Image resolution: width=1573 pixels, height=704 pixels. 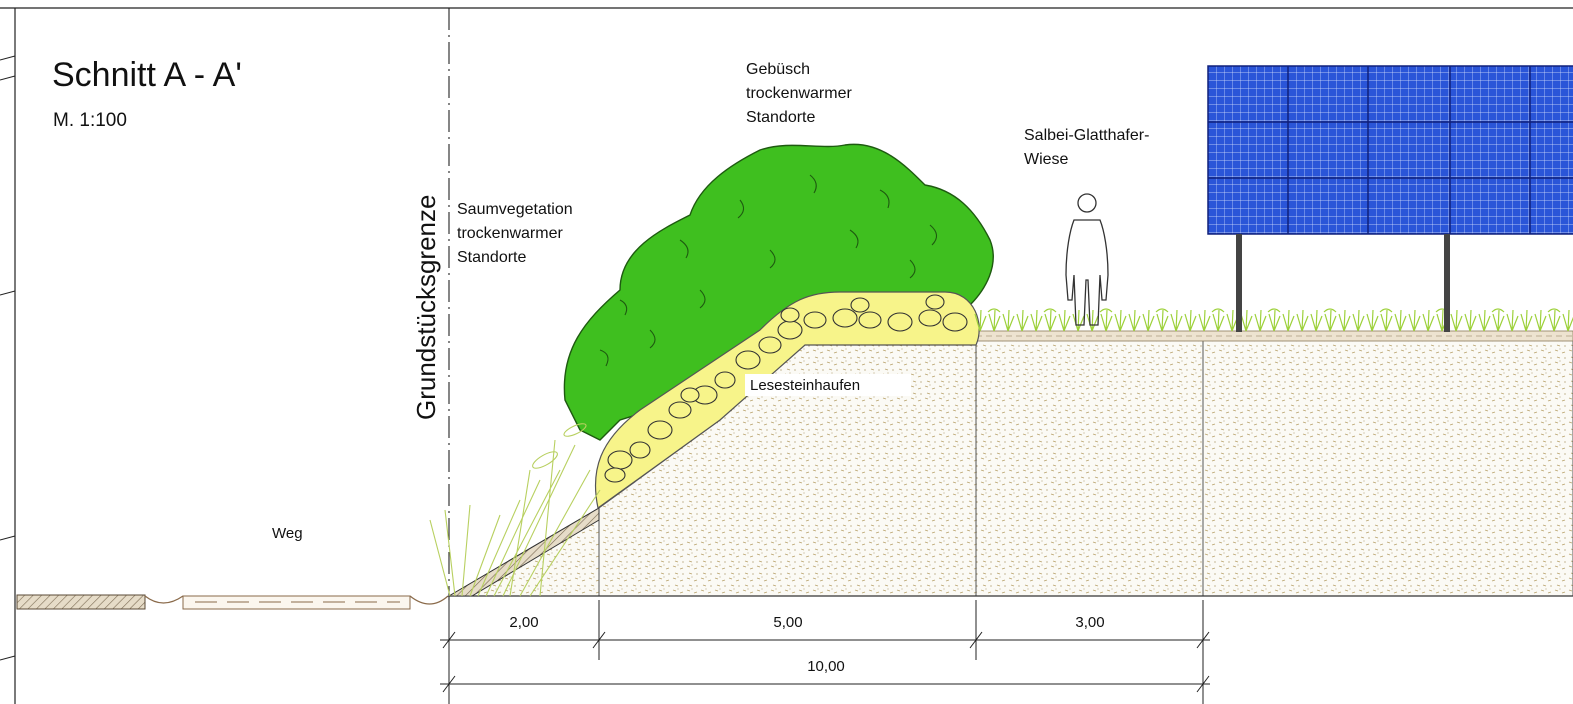 I want to click on dim-total: 10,00, so click(x=826, y=666).